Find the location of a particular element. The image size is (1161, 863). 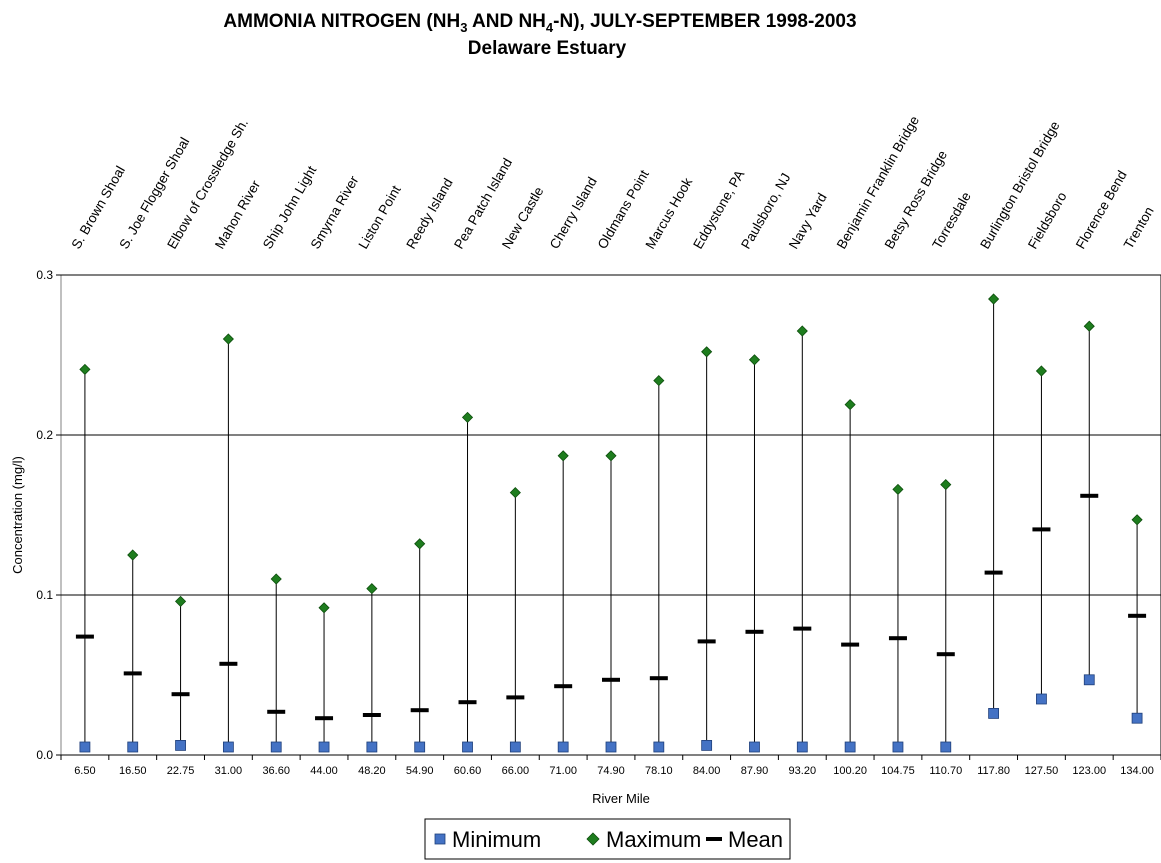

station-label: Florence Bend is located at coordinates (1101, 210).